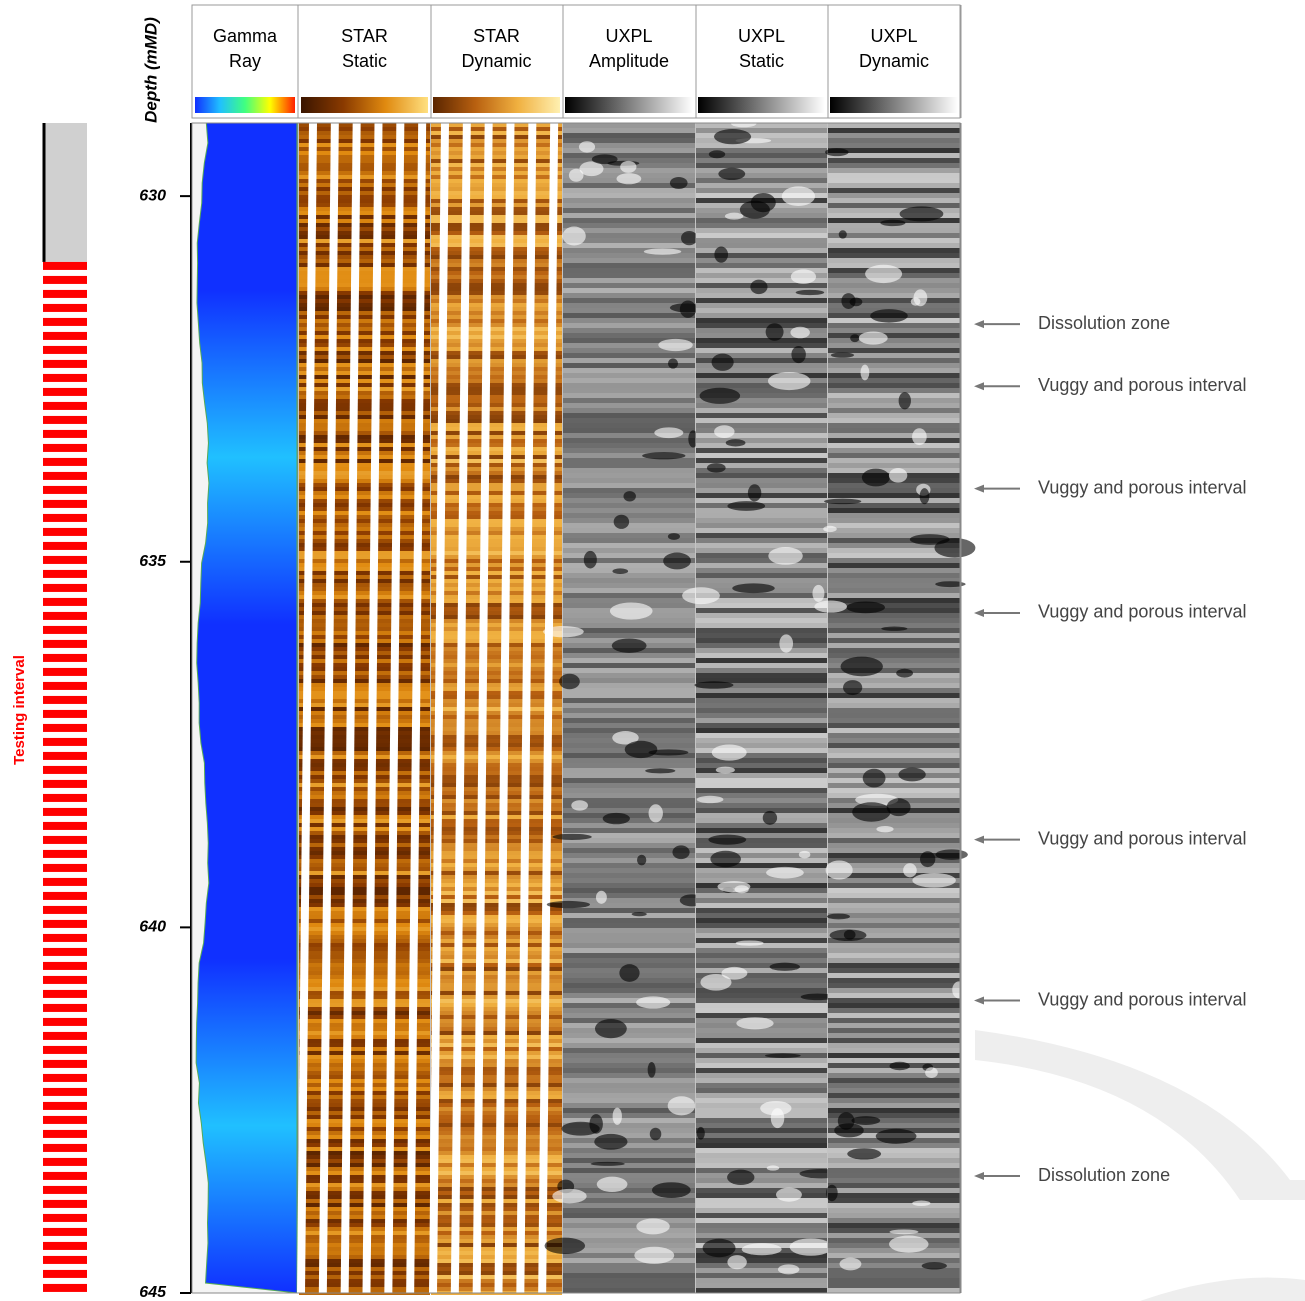 This screenshot has height=1301, width=1305. What do you see at coordinates (629, 61) in the screenshot?
I see `track-title: Amplitude` at bounding box center [629, 61].